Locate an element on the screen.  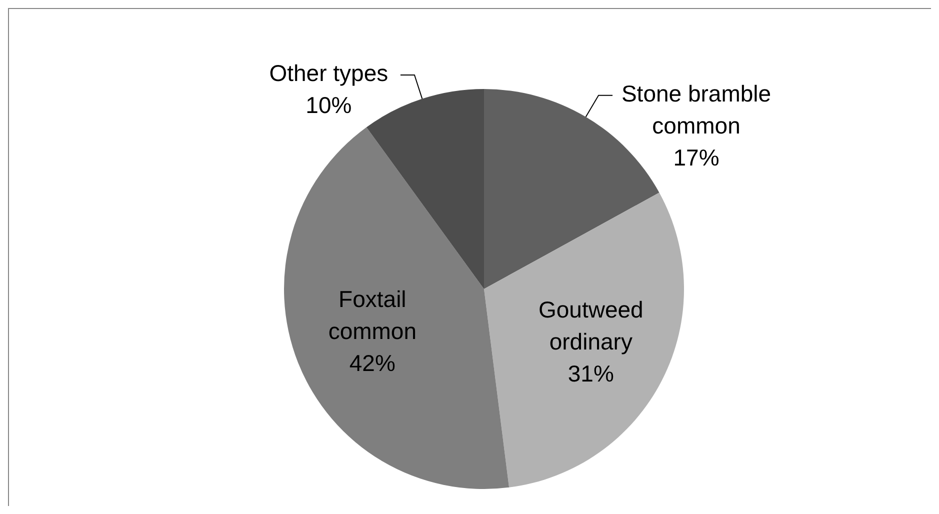
data-label: 31% is located at coordinates (591, 373).